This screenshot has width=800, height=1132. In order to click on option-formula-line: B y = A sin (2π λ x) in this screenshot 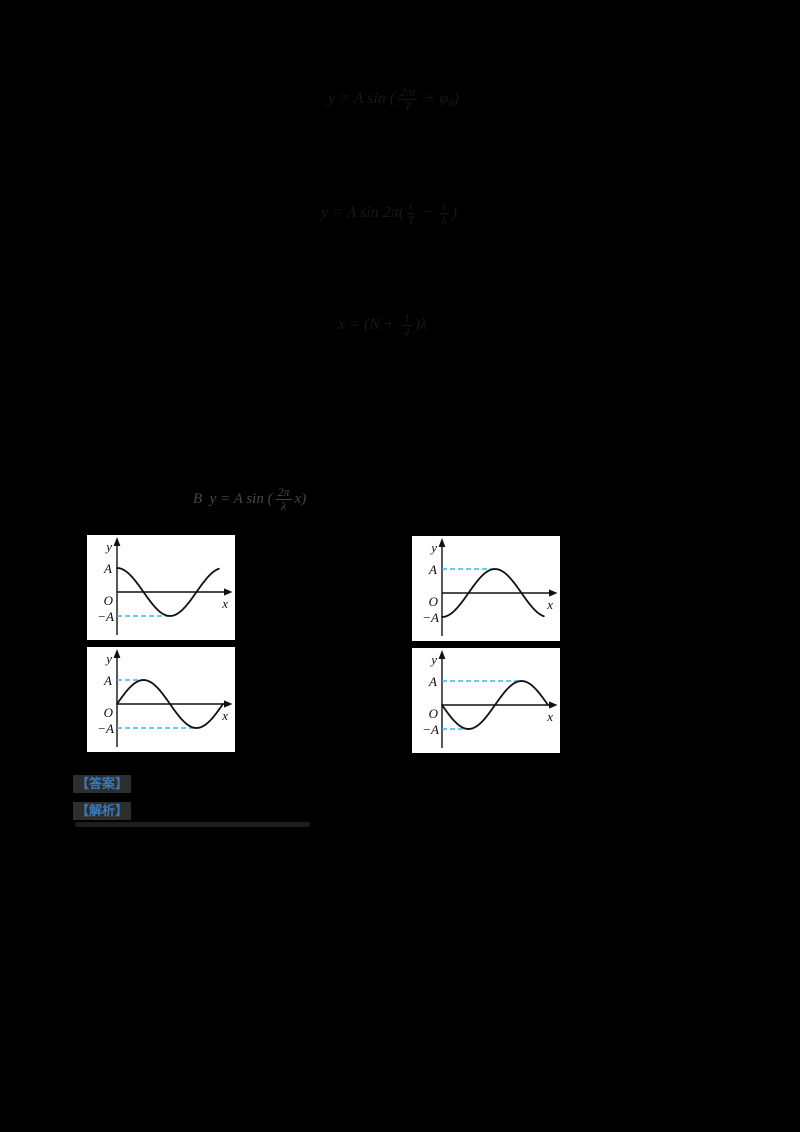, I will do `click(249, 499)`.